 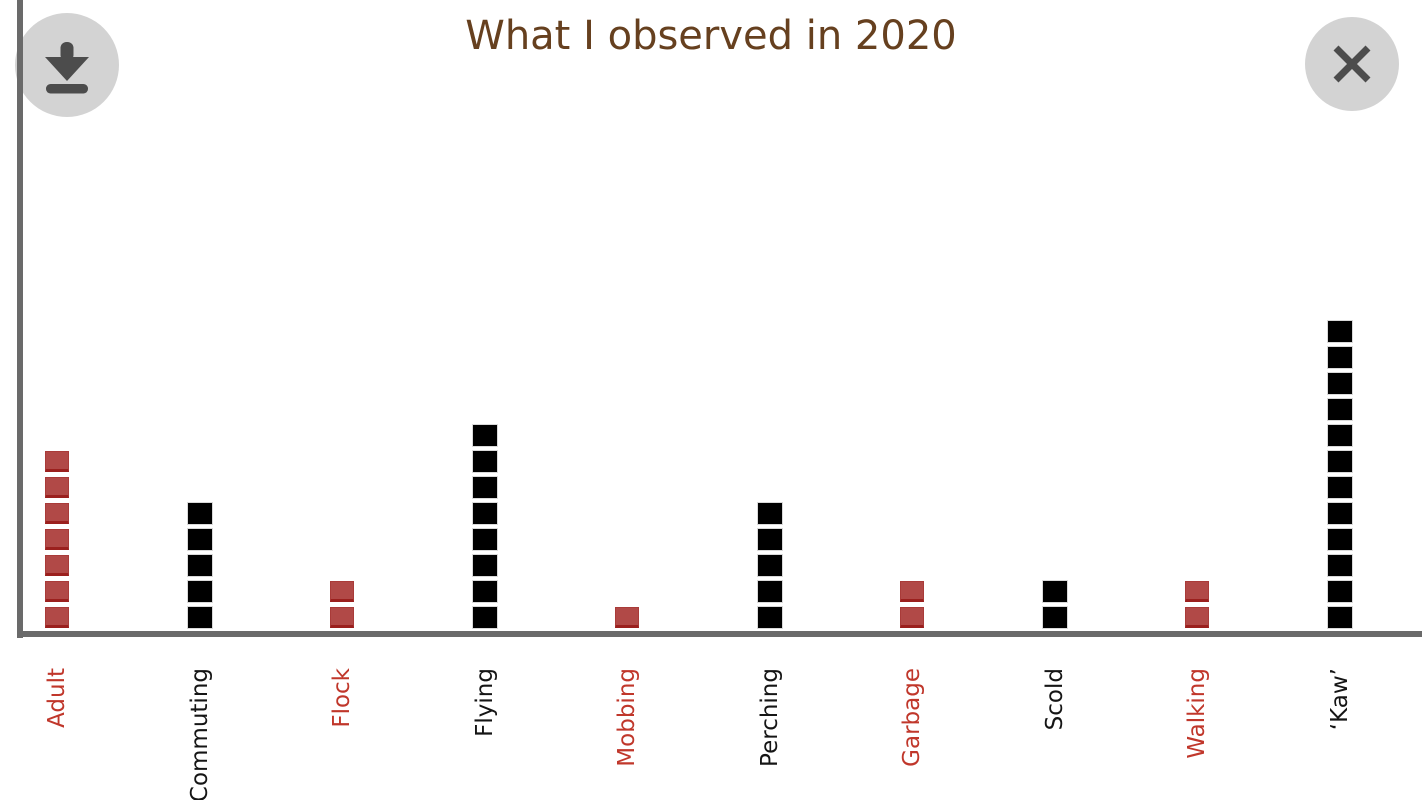 What do you see at coordinates (484, 526) in the screenshot?
I see `unit-stack-flying` at bounding box center [484, 526].